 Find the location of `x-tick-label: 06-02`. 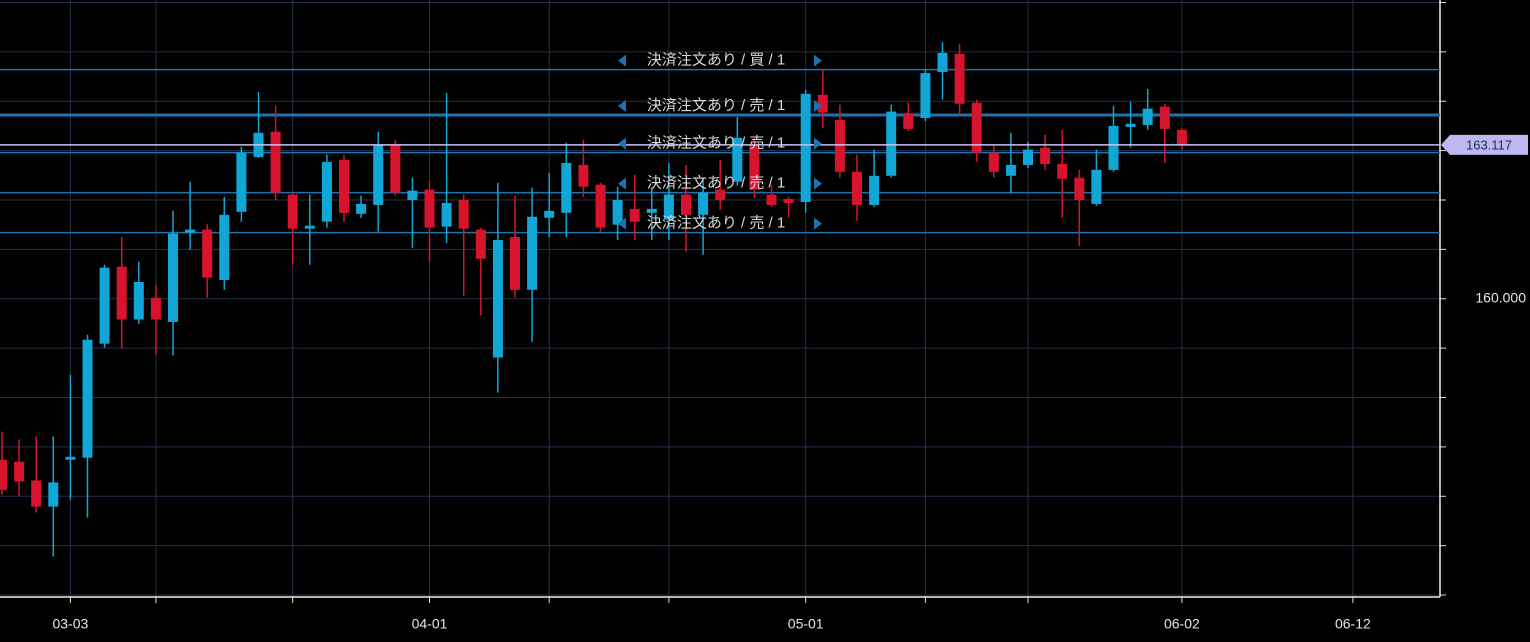

x-tick-label: 06-02 is located at coordinates (1182, 624).